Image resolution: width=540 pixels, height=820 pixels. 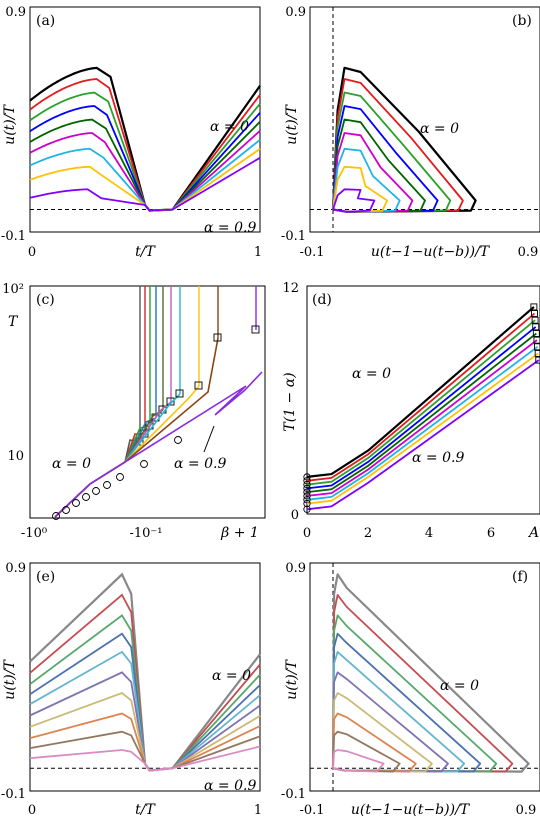 I want to click on panel-d-circle-marker, so click(x=307, y=509).